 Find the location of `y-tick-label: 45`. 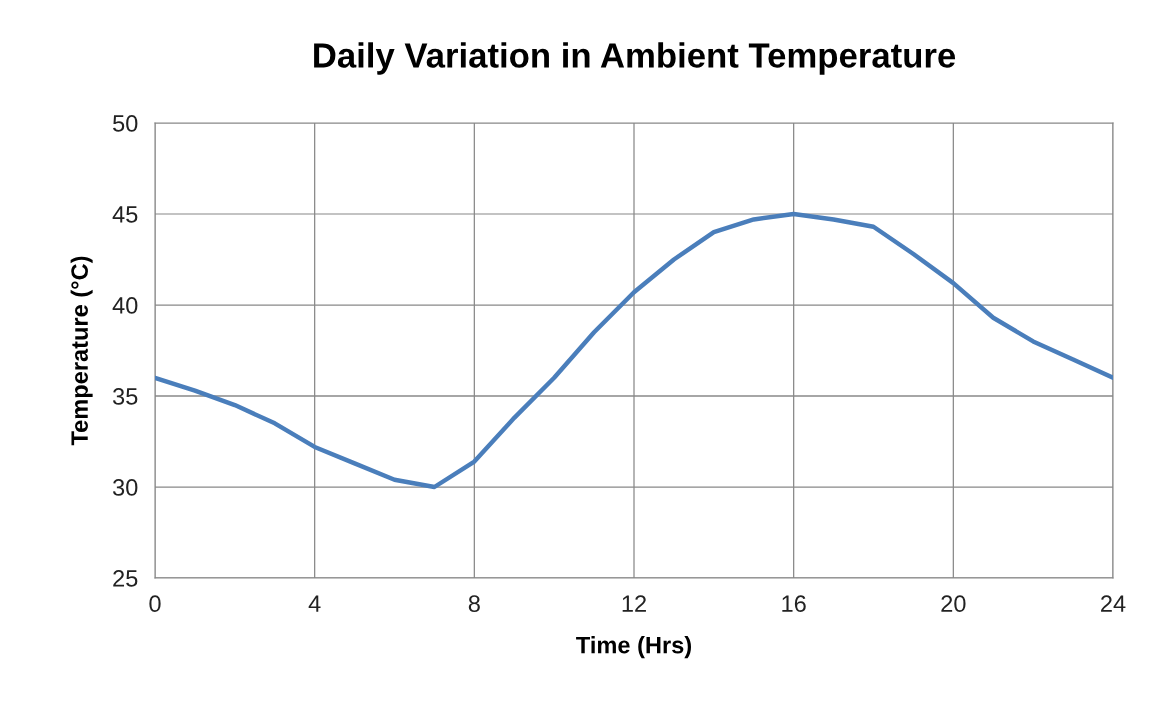

y-tick-label: 45 is located at coordinates (125, 214).